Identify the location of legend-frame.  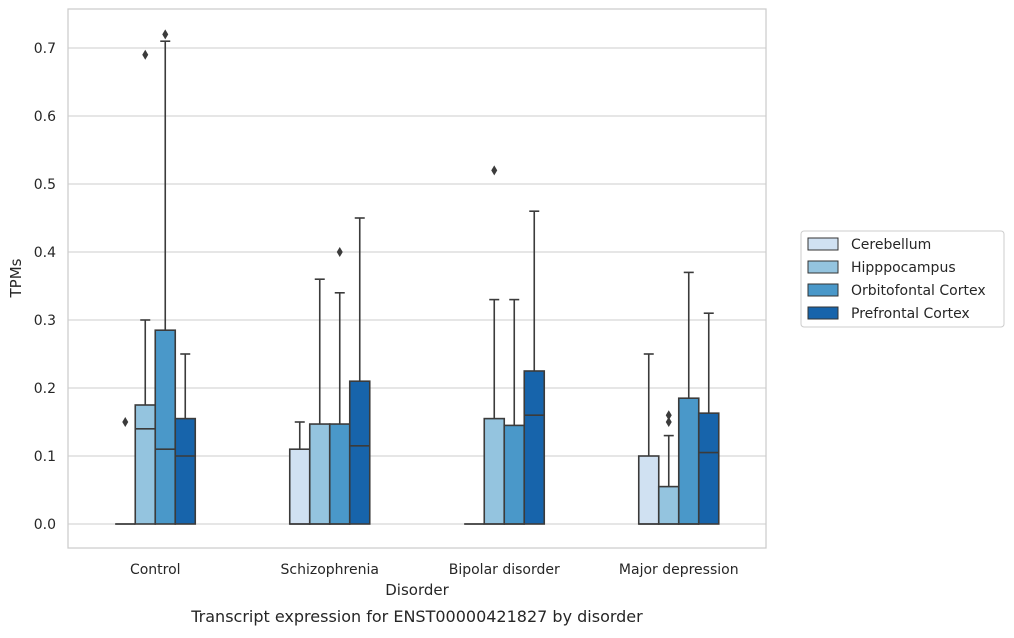
(902, 279).